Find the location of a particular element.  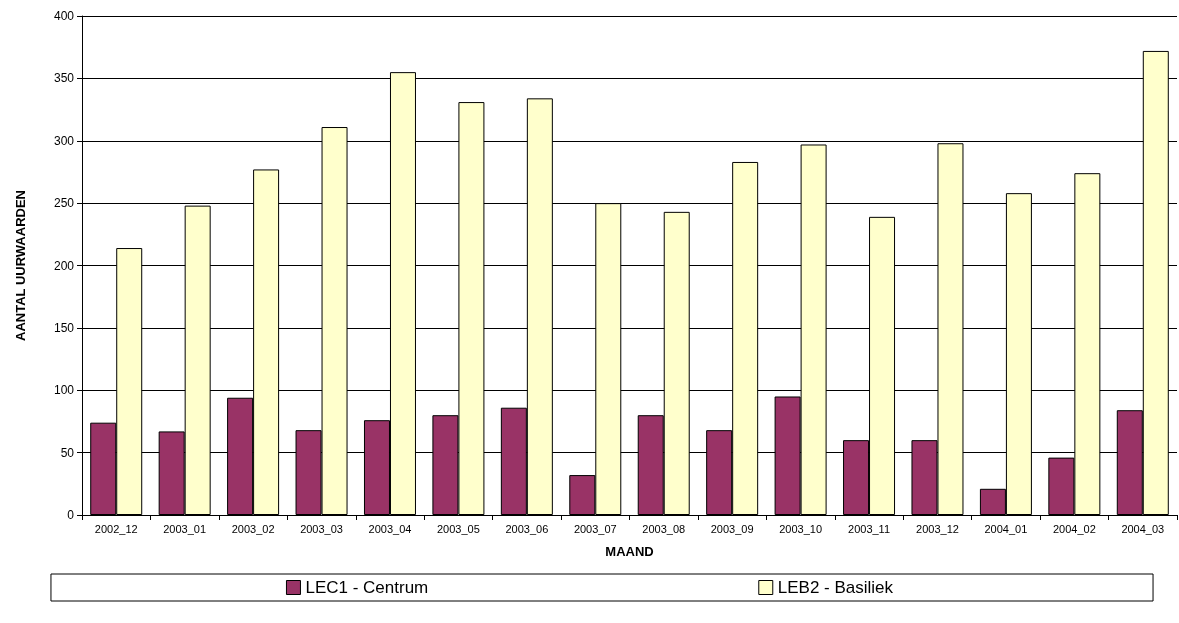

x-tick-label: 2003_12 is located at coordinates (937, 528).